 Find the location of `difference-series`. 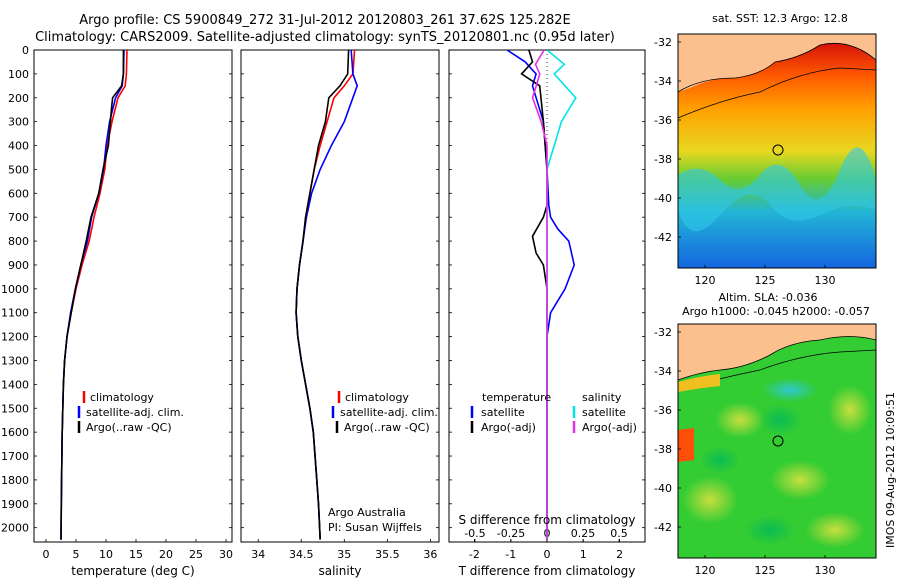

difference-series is located at coordinates (541, 295).